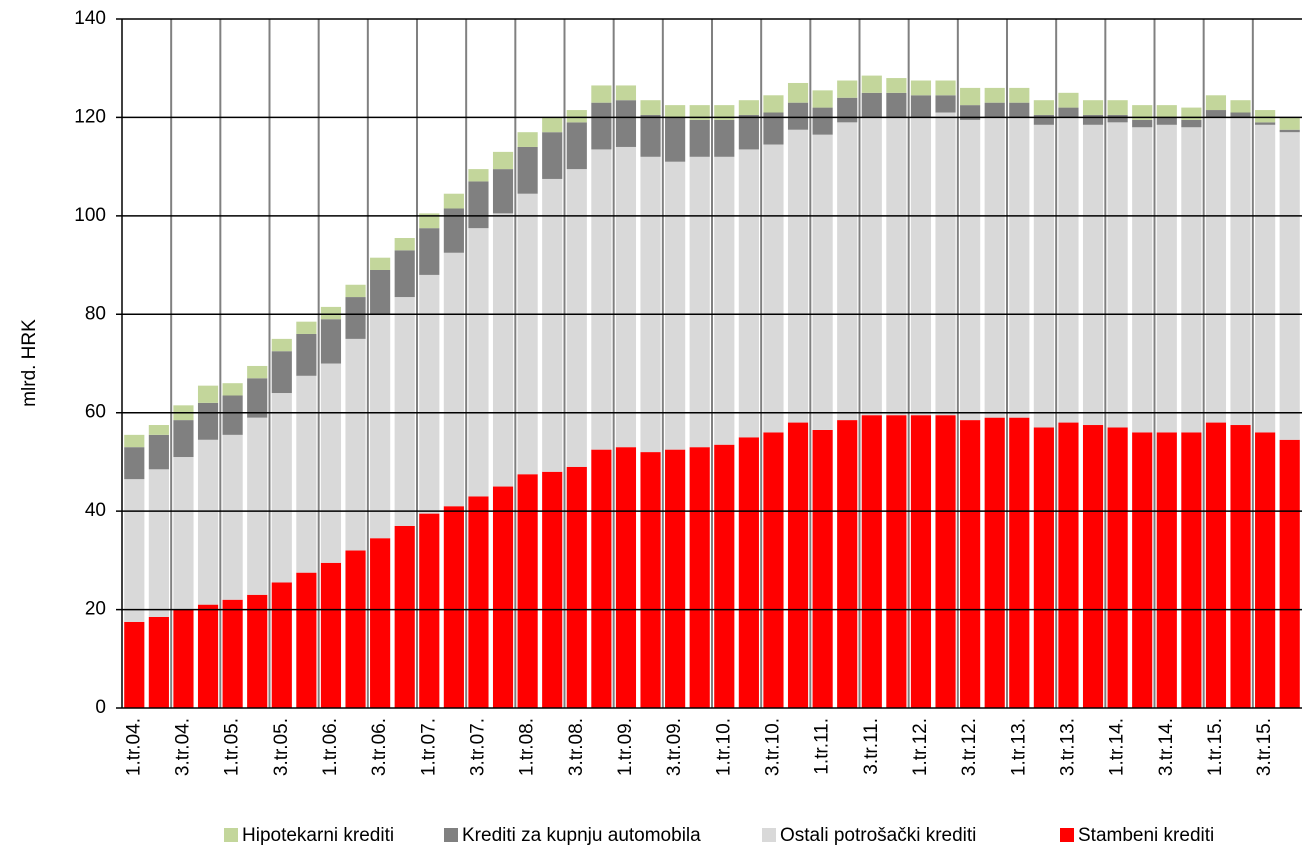 This screenshot has height=850, width=1302. Describe the element at coordinates (969, 747) in the screenshot. I see `x-tick-label: 3.tr.12.` at that location.